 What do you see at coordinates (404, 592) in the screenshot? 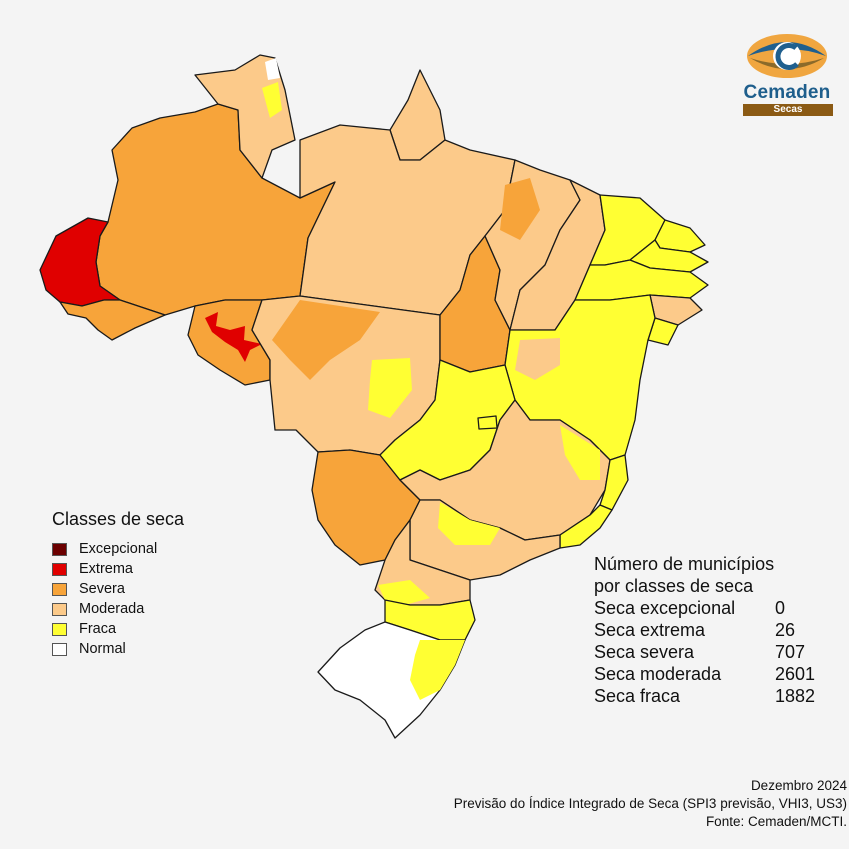
I see `region-parana-fraca` at bounding box center [404, 592].